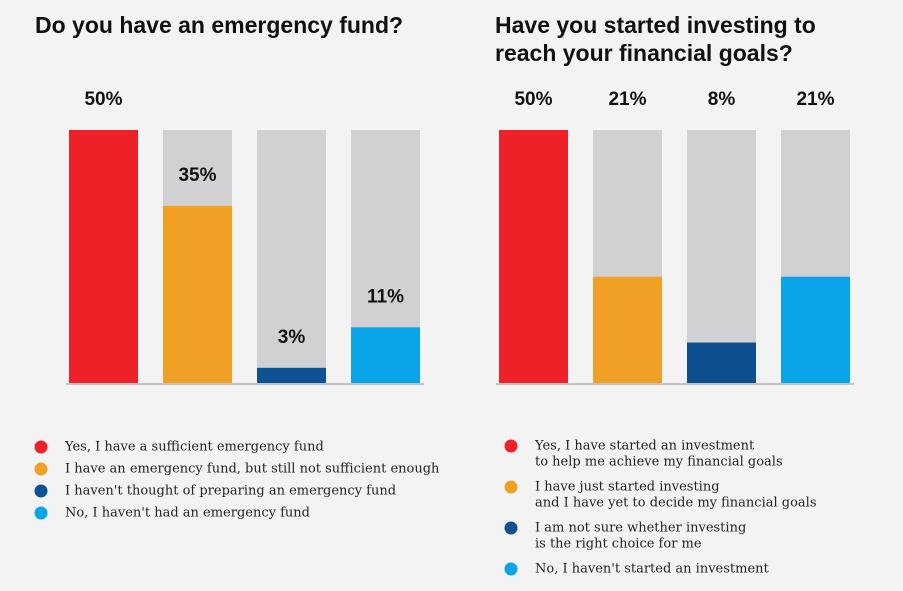  I want to click on legend-label: No, I haven't started an investment, so click(652, 569).